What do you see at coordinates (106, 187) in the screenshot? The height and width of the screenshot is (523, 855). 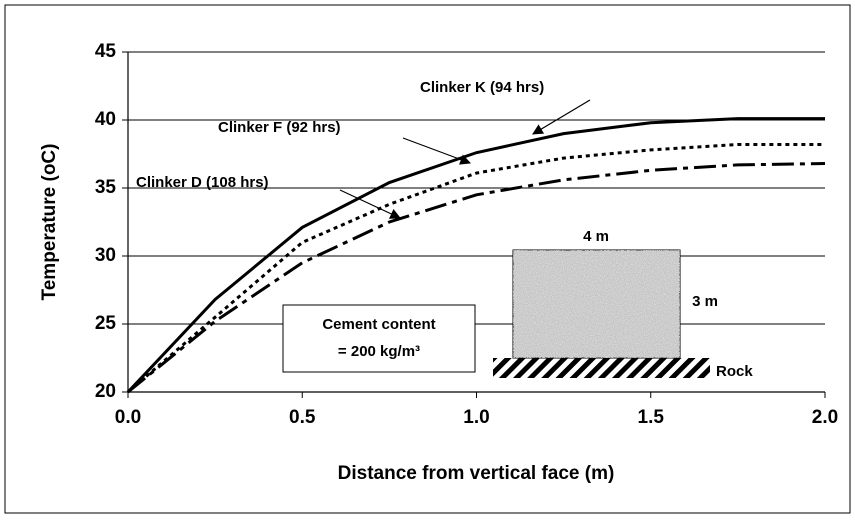 I see `y-tick-label: 35` at bounding box center [106, 187].